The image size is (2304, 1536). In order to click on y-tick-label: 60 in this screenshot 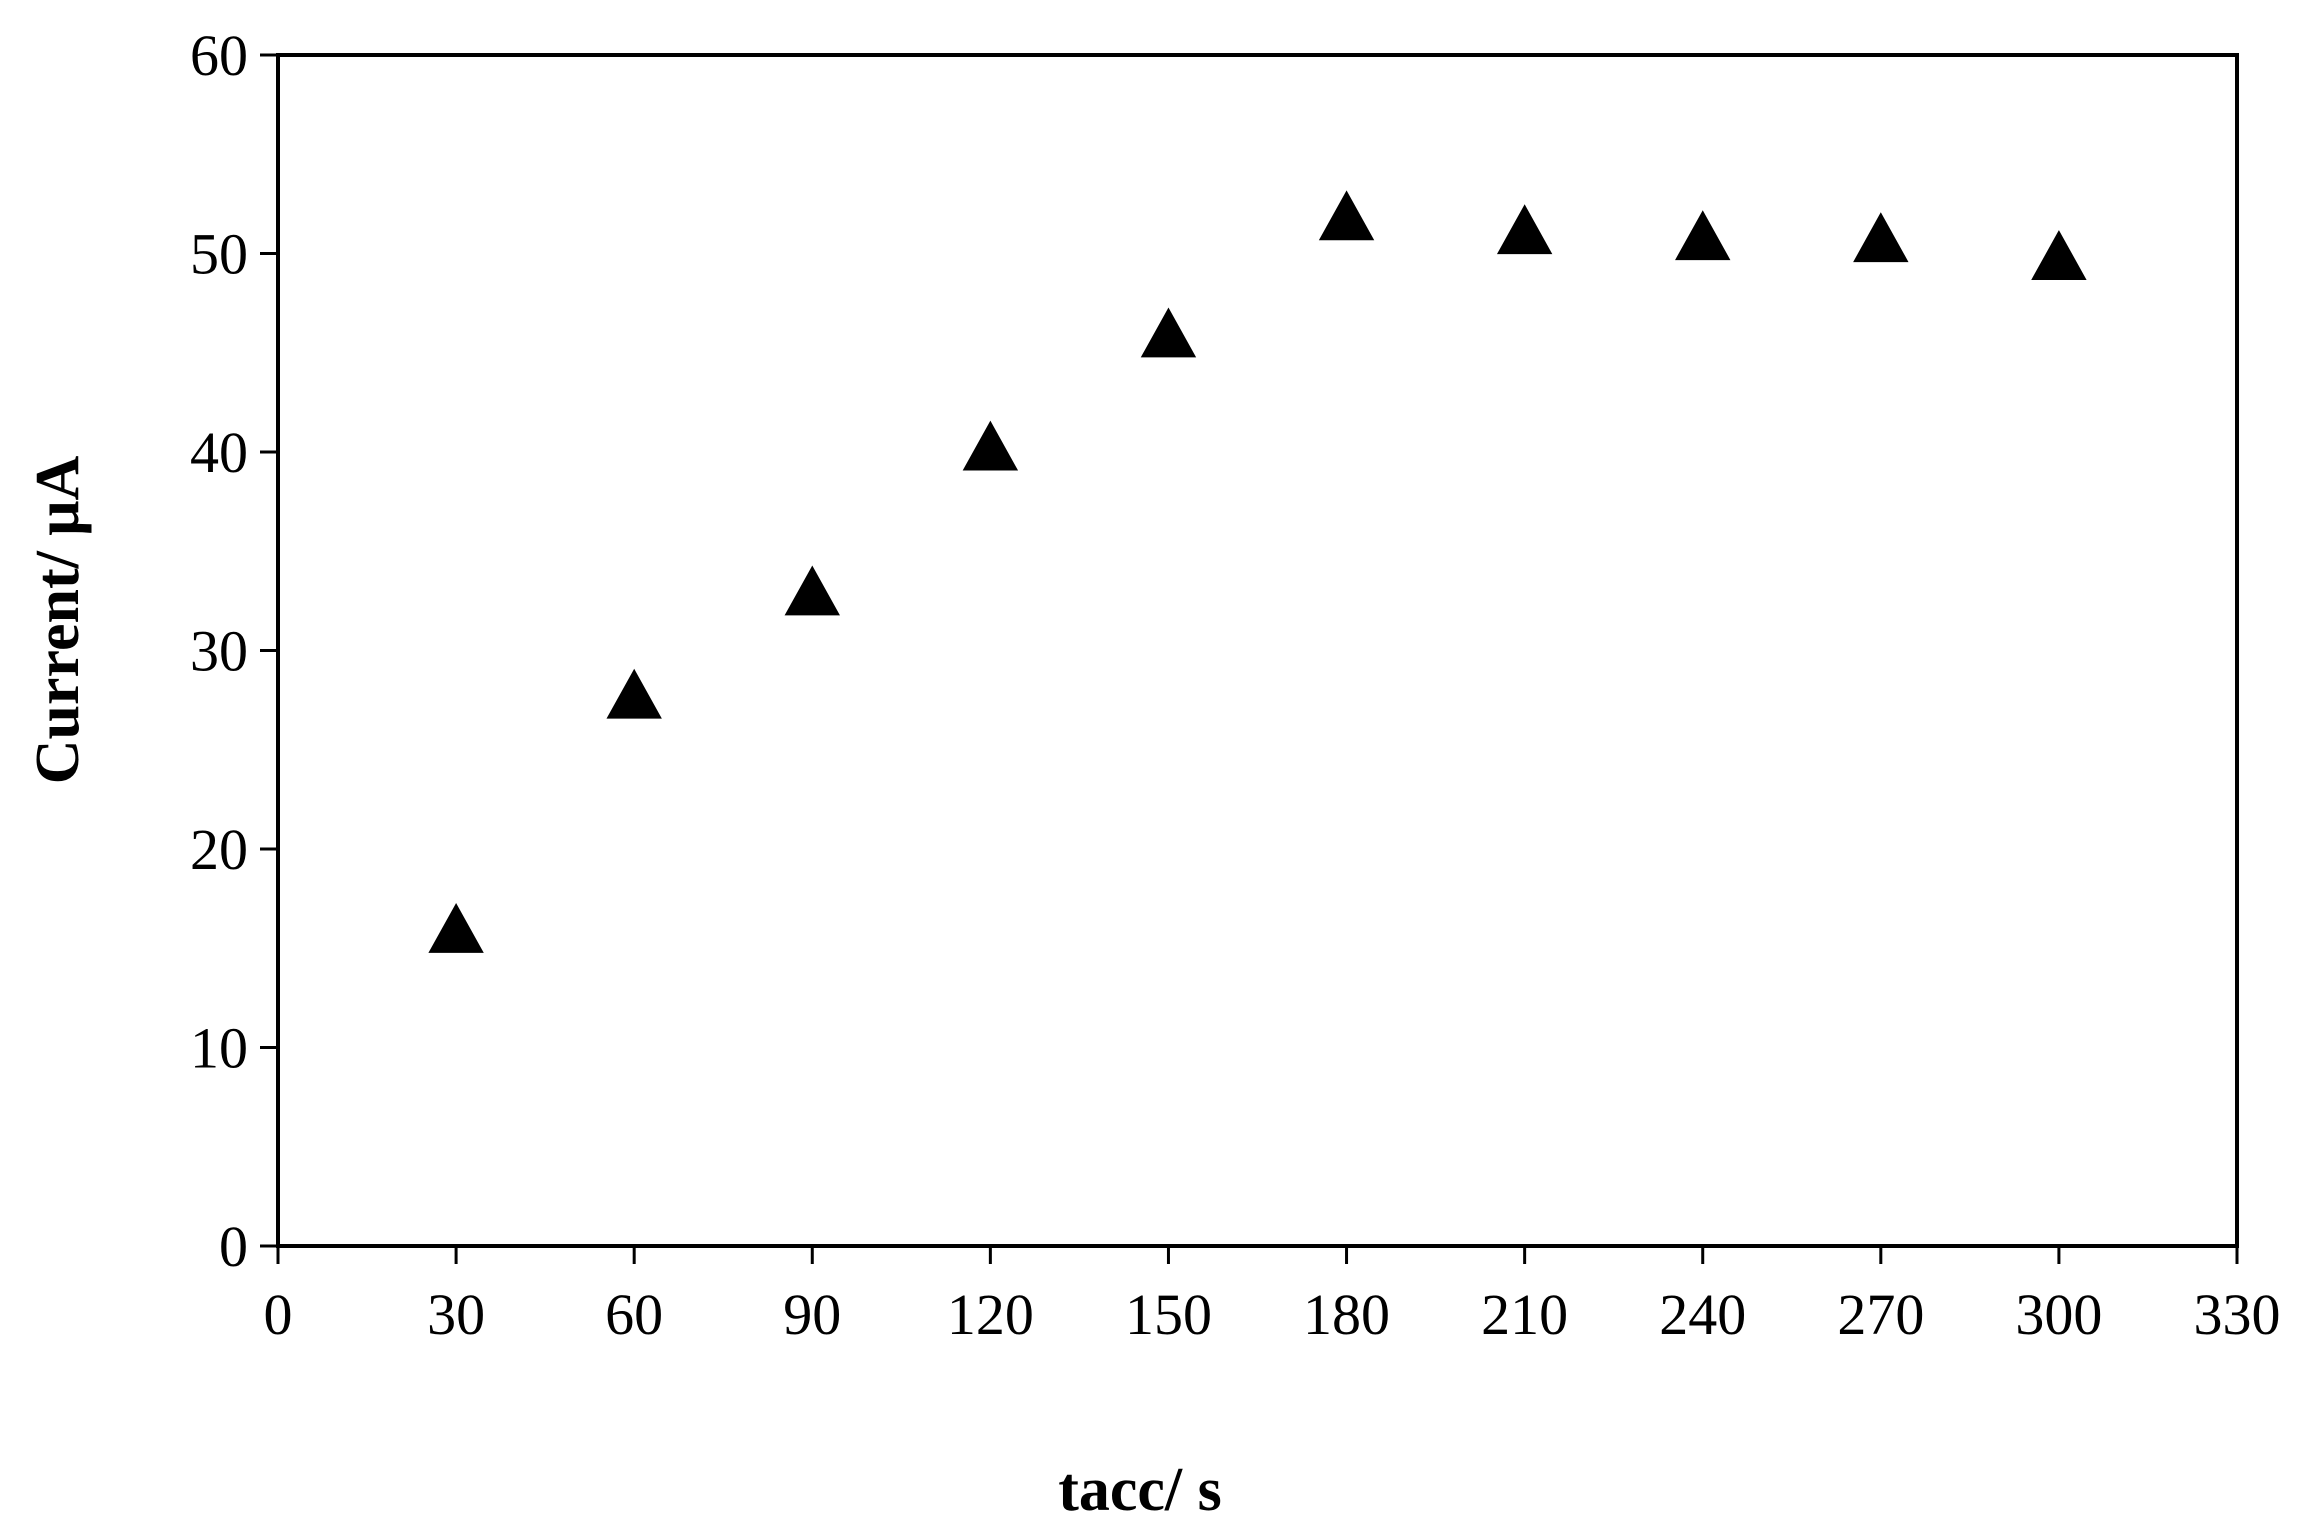, I will do `click(219, 55)`.